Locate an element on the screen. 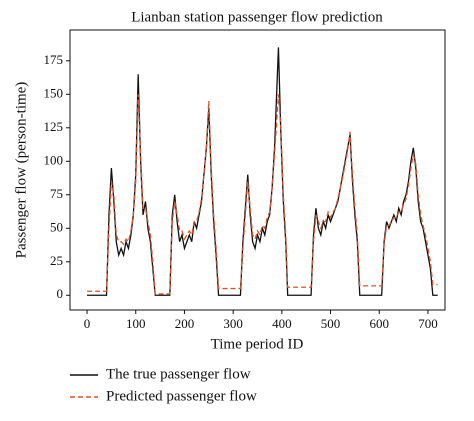 This screenshot has width=474, height=421. y-tick-label: 150 is located at coordinates (54, 92).